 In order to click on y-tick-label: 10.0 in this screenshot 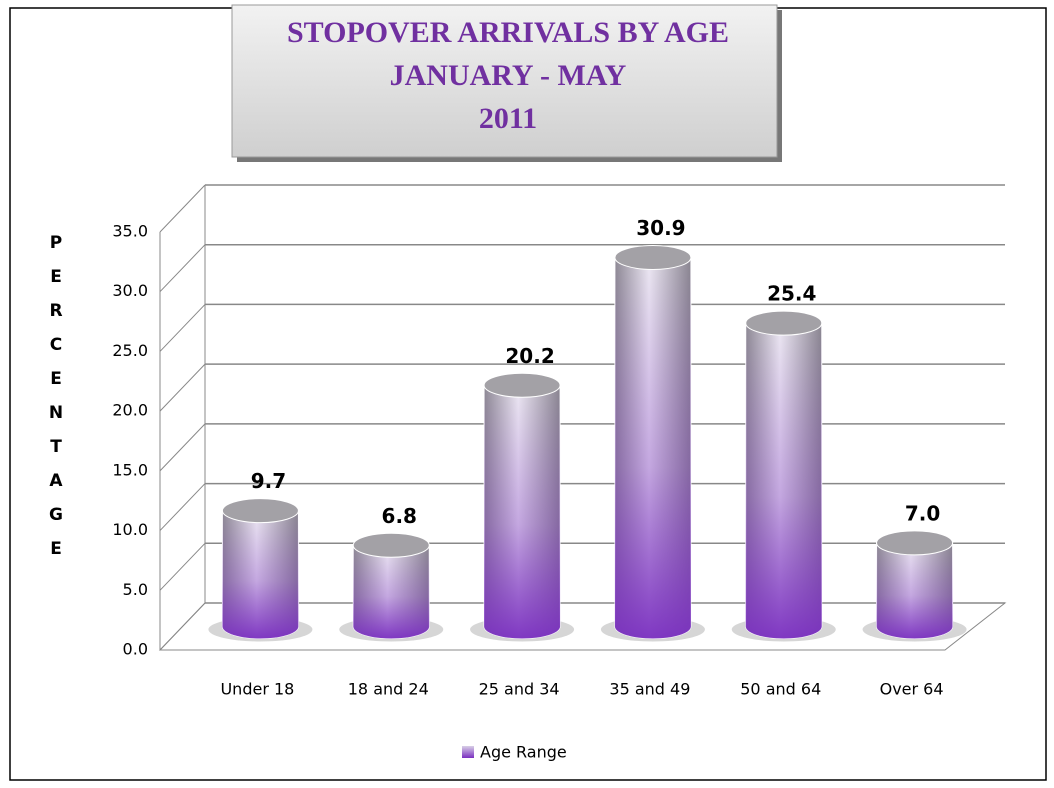, I will do `click(130, 529)`.